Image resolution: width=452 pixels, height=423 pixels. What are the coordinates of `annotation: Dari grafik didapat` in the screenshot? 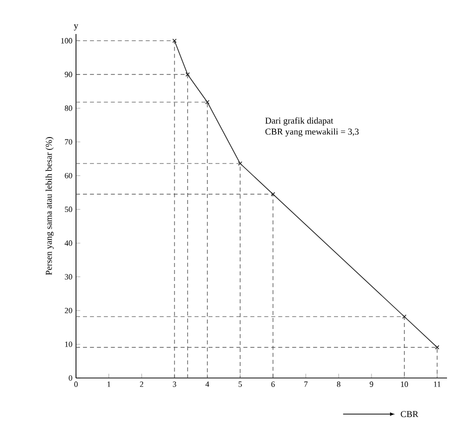 It's located at (299, 121).